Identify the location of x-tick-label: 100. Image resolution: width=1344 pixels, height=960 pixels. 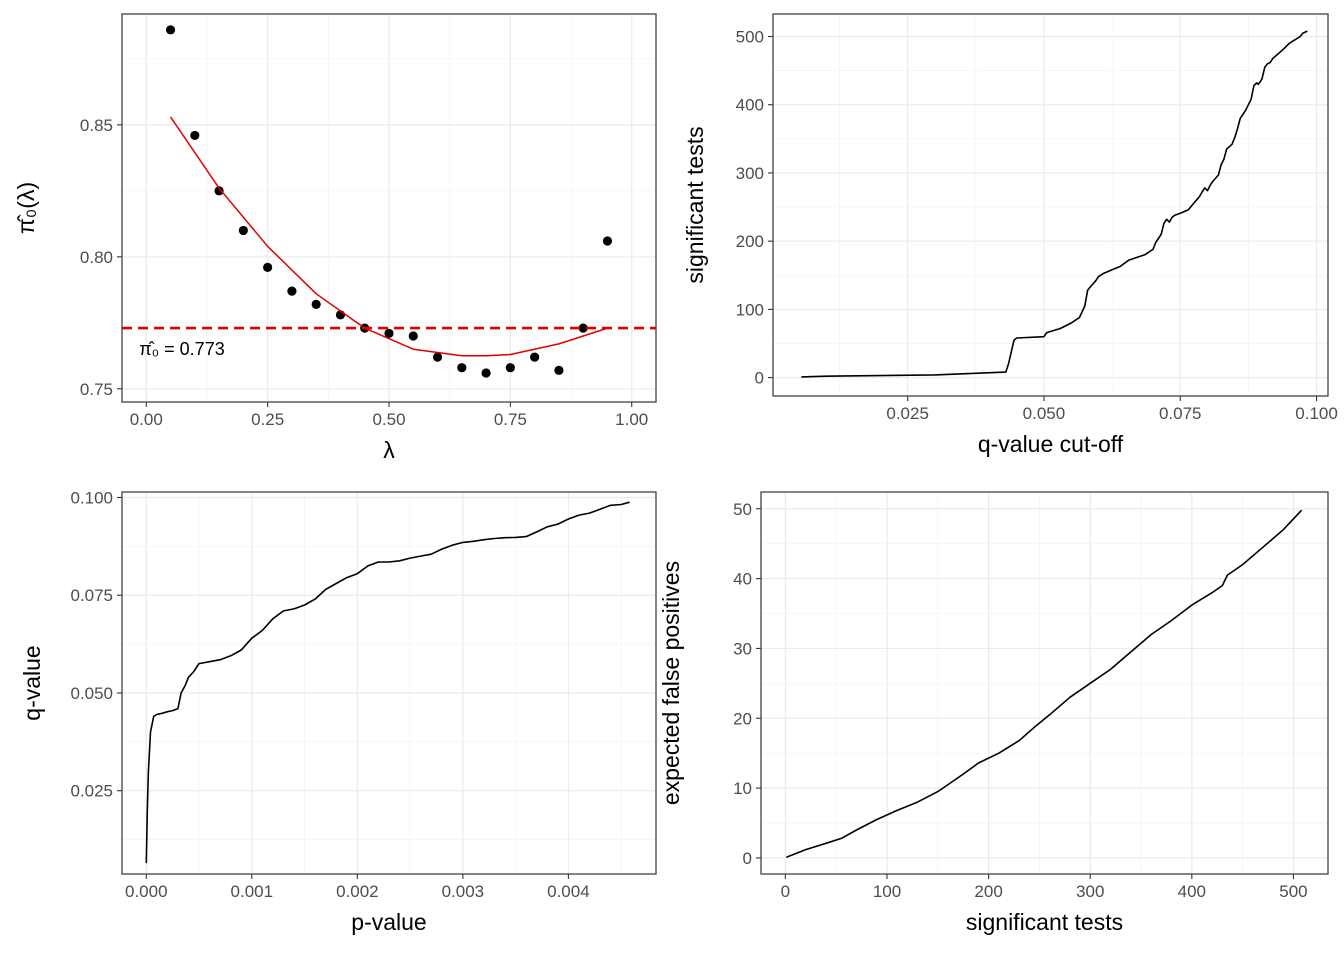
(887, 891).